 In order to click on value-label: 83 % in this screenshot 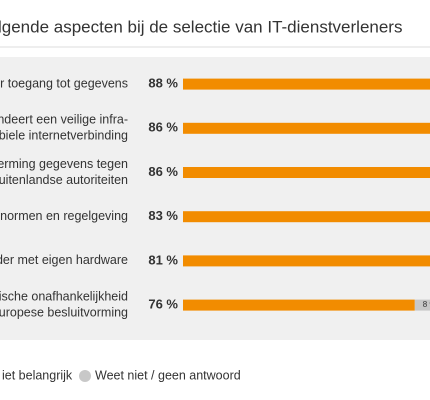, I will do `click(163, 215)`.